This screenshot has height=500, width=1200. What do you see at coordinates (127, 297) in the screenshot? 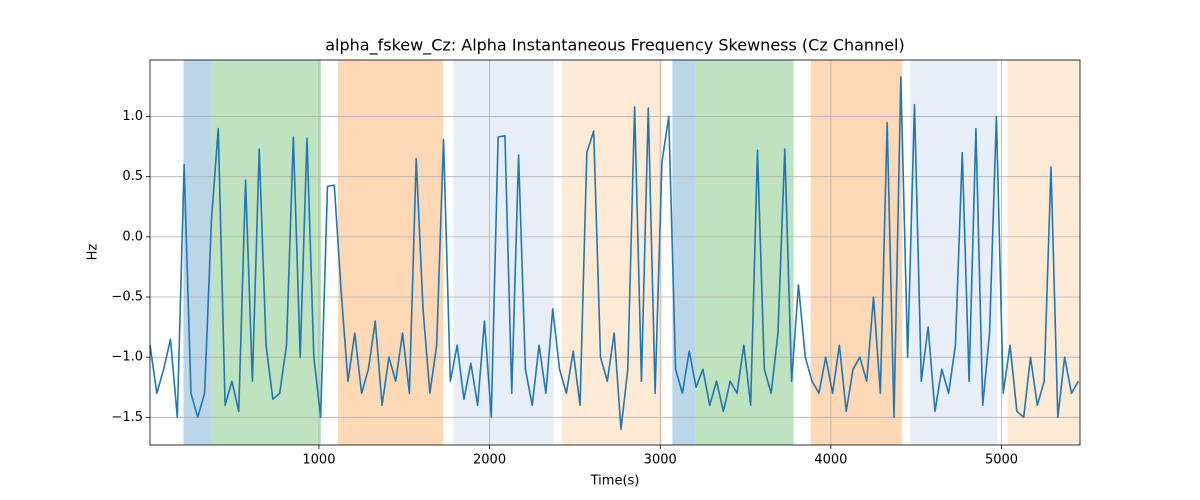
I see `y-tick-label: −0.5` at bounding box center [127, 297].